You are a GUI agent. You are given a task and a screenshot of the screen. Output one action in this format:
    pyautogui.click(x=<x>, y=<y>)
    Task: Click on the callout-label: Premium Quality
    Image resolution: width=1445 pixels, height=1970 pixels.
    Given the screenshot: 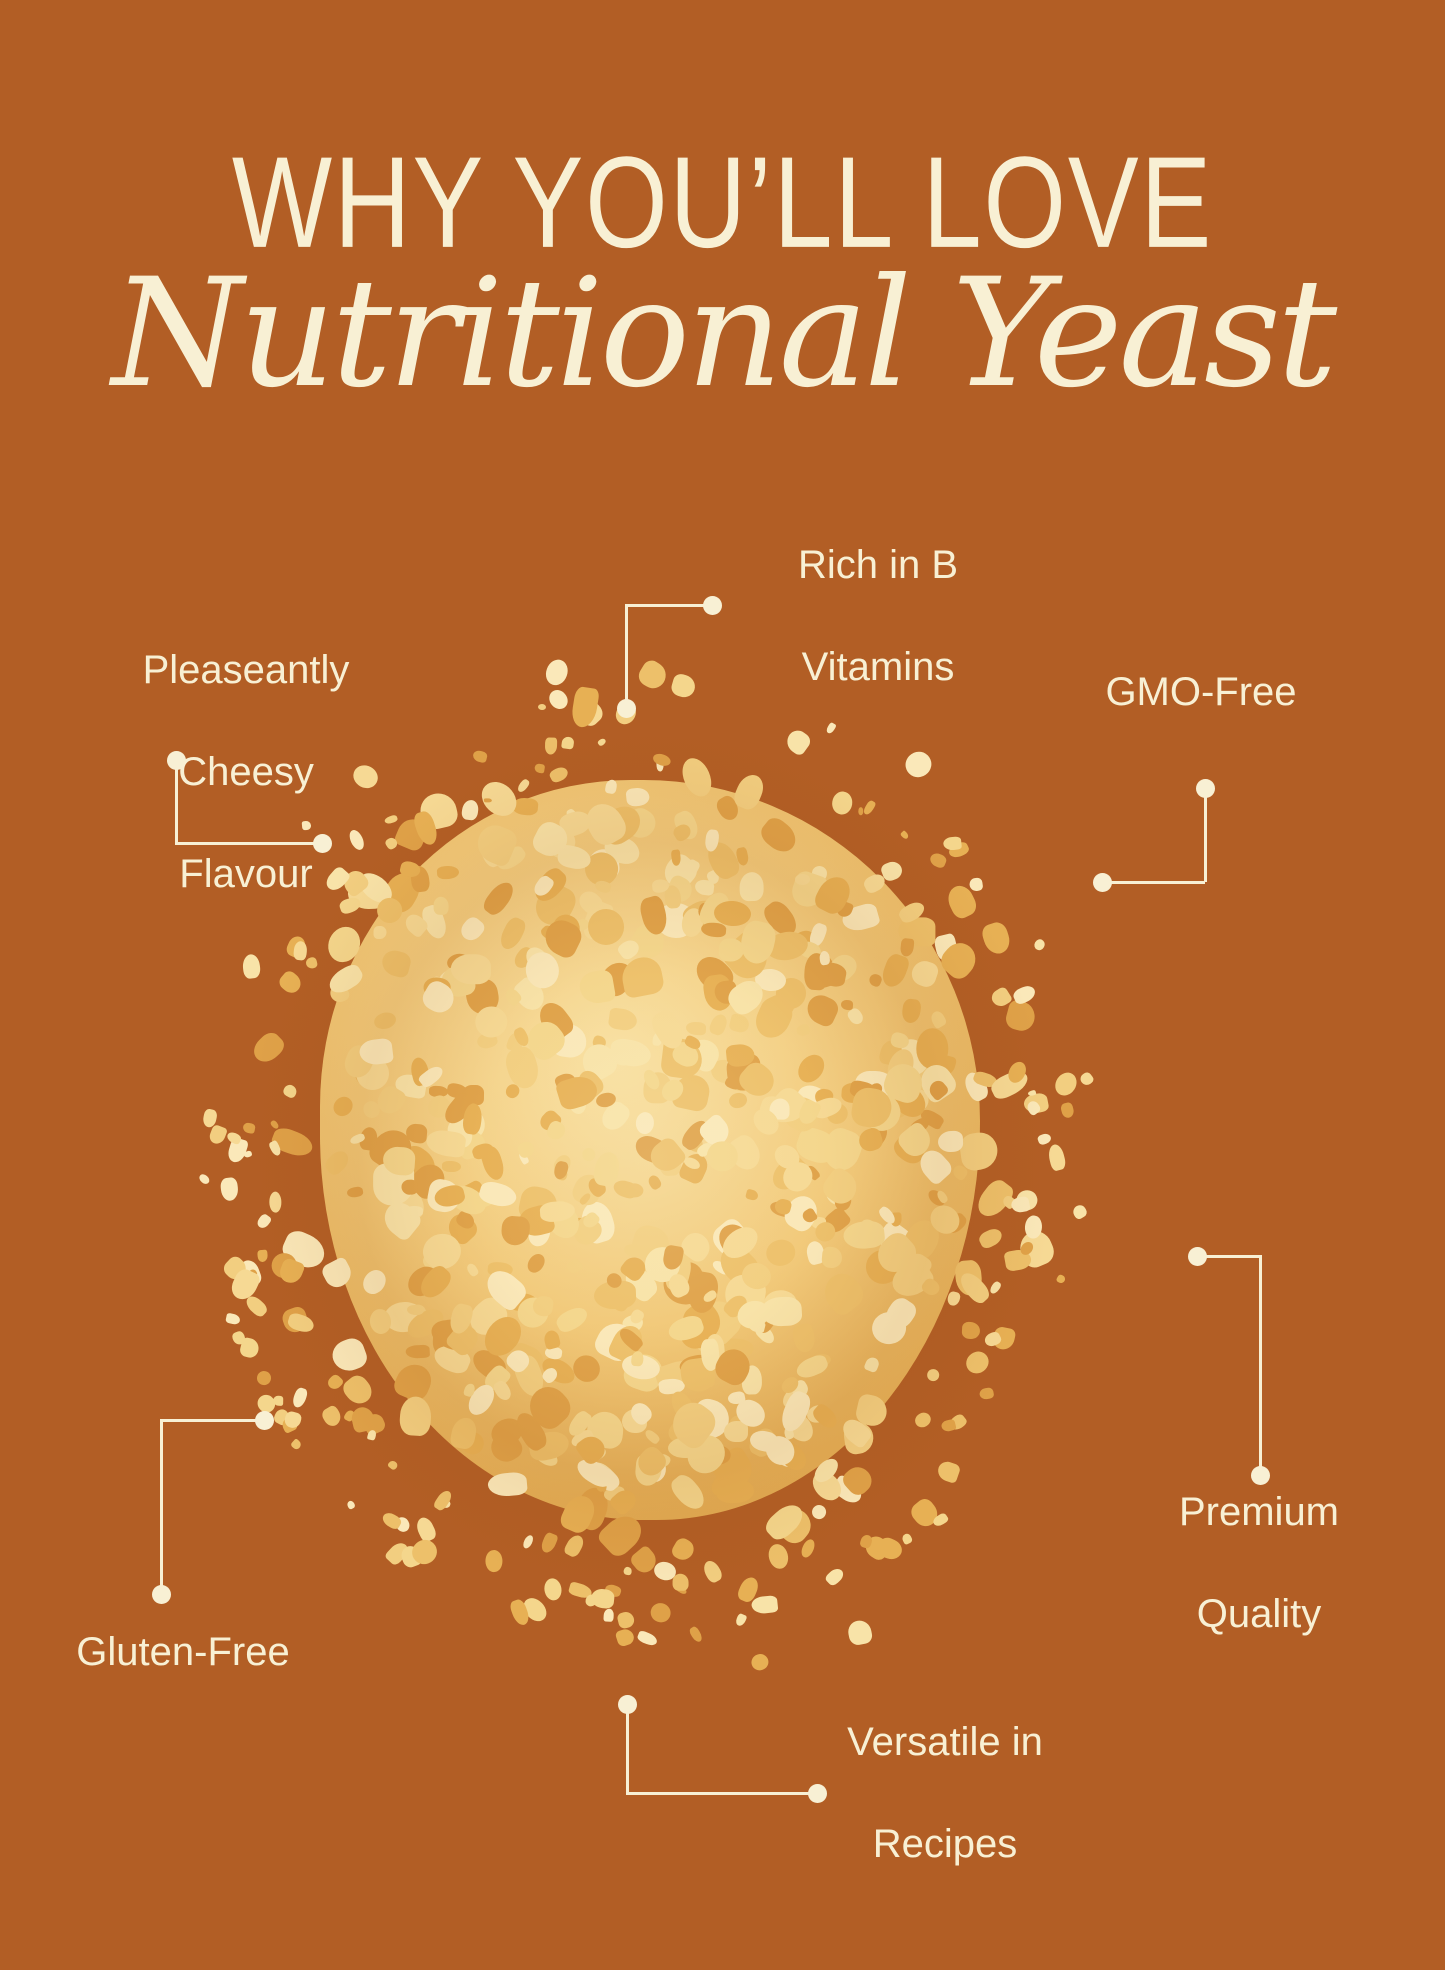 What is the action you would take?
    pyautogui.click(x=1259, y=1563)
    